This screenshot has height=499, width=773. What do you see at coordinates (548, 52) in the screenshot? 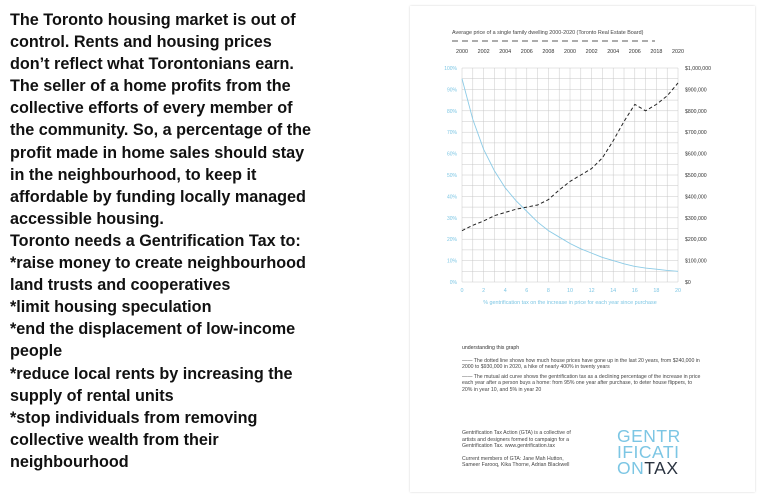
I see `year-tick-label: 2008` at bounding box center [548, 52].